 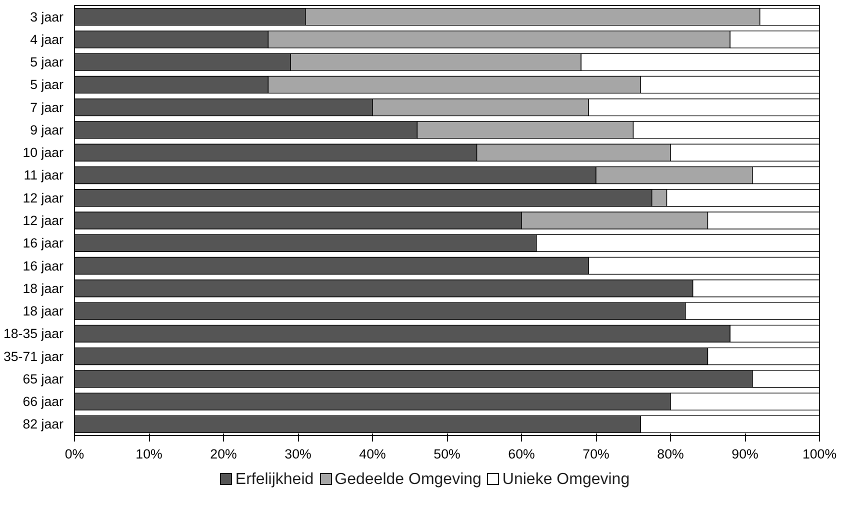 What do you see at coordinates (819, 454) in the screenshot?
I see `x-tick-label: 100%` at bounding box center [819, 454].